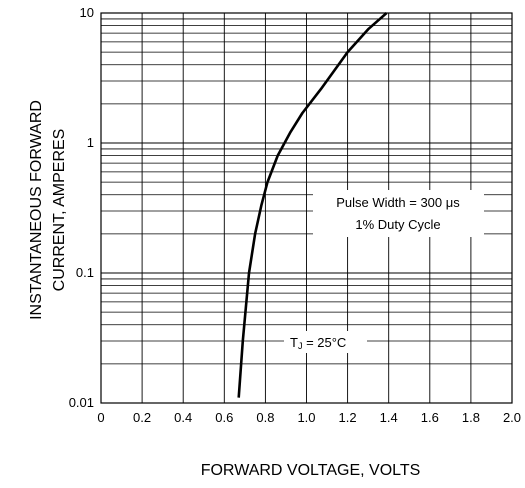  What do you see at coordinates (36, 210) in the screenshot?
I see `y-axis-title-line-1: INSTANTANEOUS FORWARD` at bounding box center [36, 210].